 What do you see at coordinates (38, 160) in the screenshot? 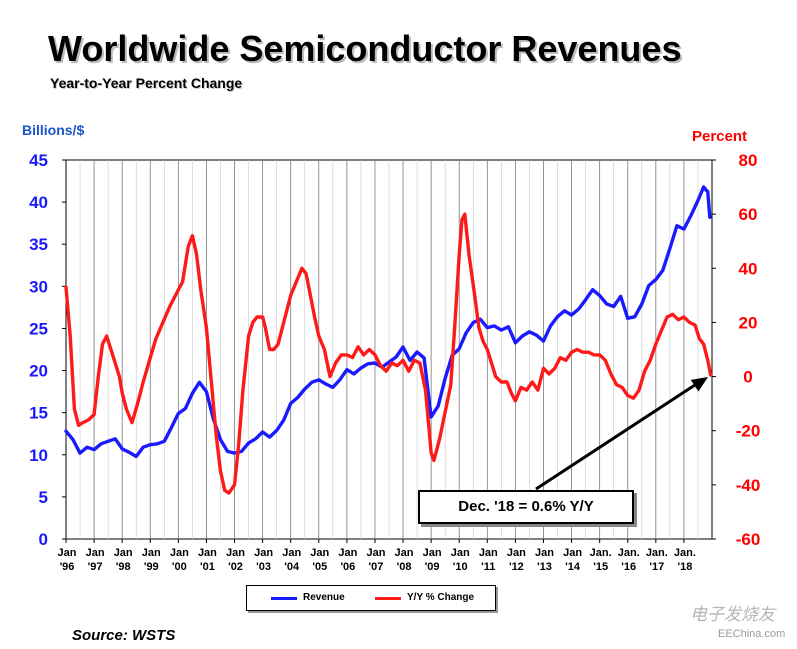
I see `left-tick-label: 45` at bounding box center [38, 160].